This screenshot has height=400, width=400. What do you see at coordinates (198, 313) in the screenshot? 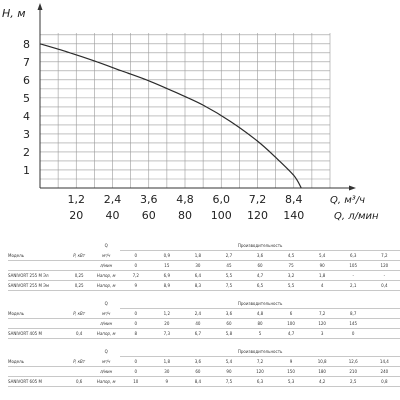
I see `q-m3h-value: 2,4` at bounding box center [198, 313].